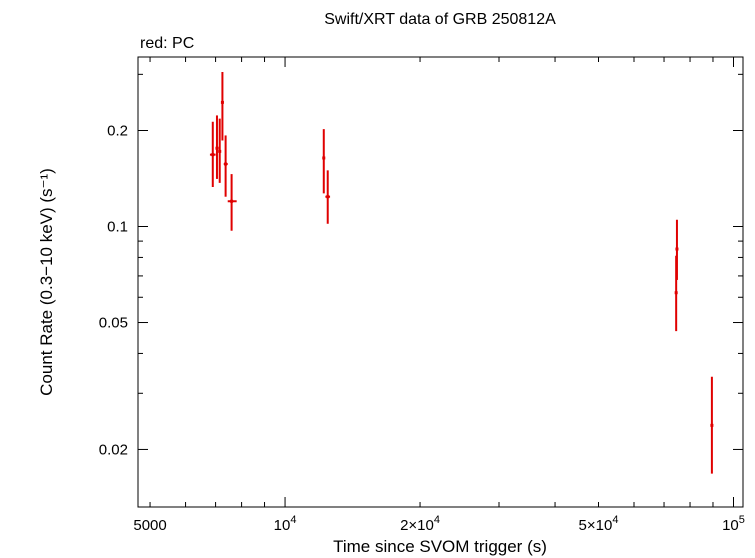 This screenshot has width=755, height=558. I want to click on x-tick-label: 10⁵, so click(733, 524).